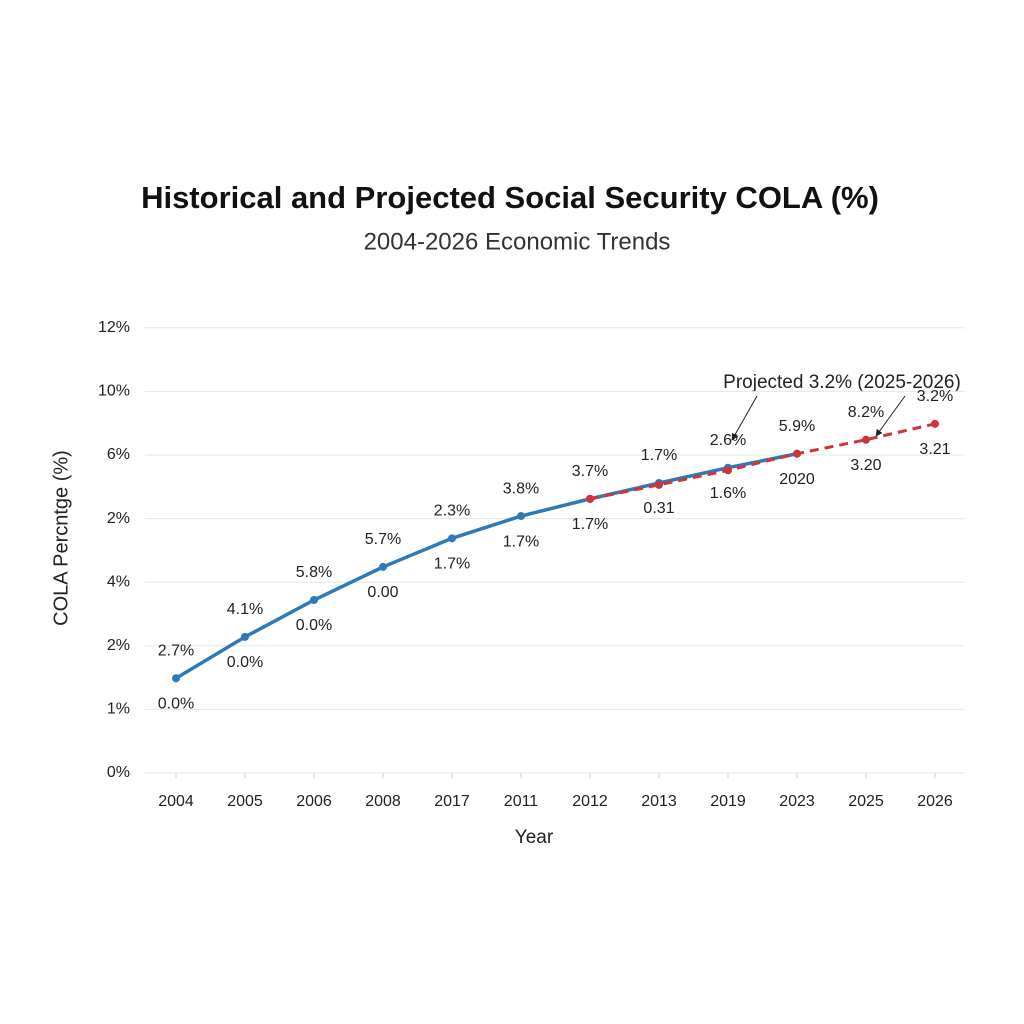  I want to click on data-label: 2.3%, so click(452, 511).